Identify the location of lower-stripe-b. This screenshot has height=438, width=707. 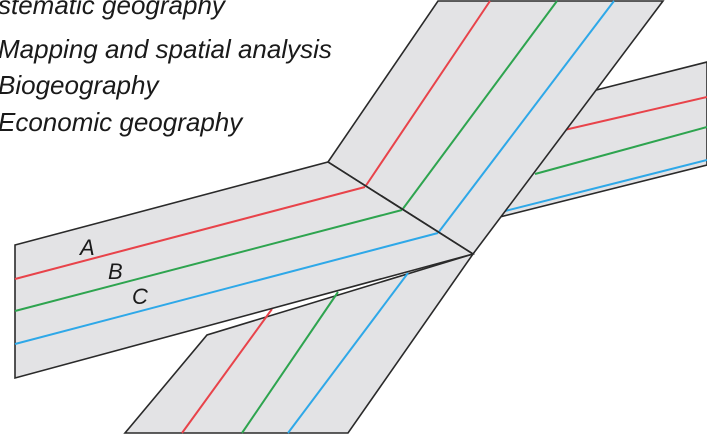
(290, 362).